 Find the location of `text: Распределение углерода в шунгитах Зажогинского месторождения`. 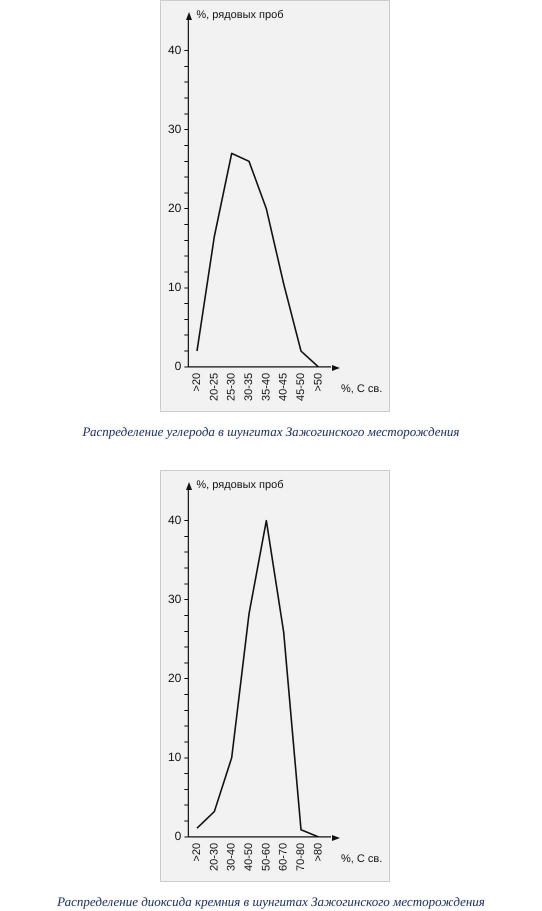

text: Распределение углерода в шунгитах Зажогинского месторождения is located at coordinates (271, 432).